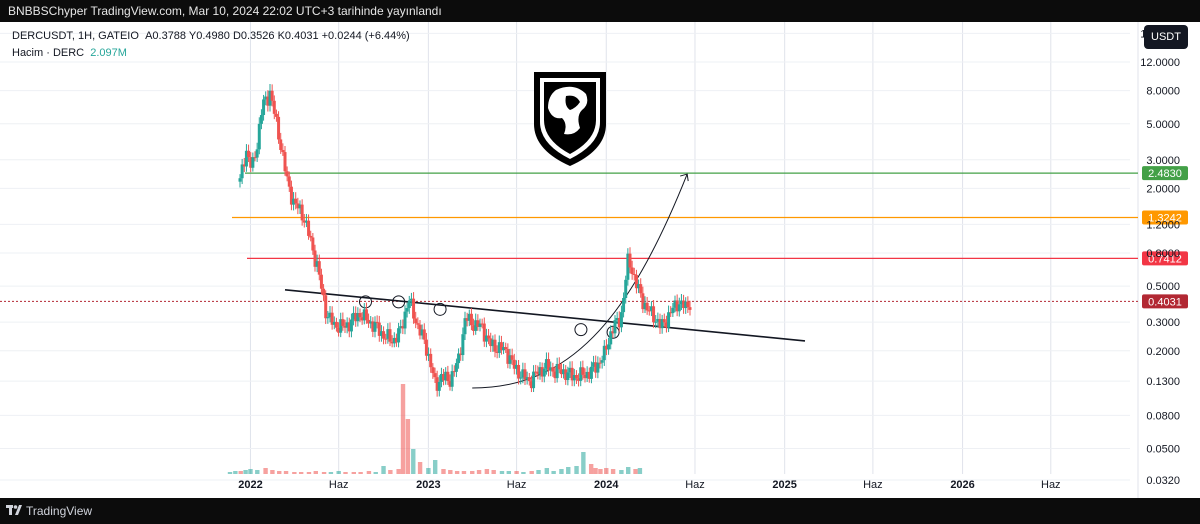  I want to click on symbol-label: DERCUSDT, 1H, GATEIO, so click(75, 36).